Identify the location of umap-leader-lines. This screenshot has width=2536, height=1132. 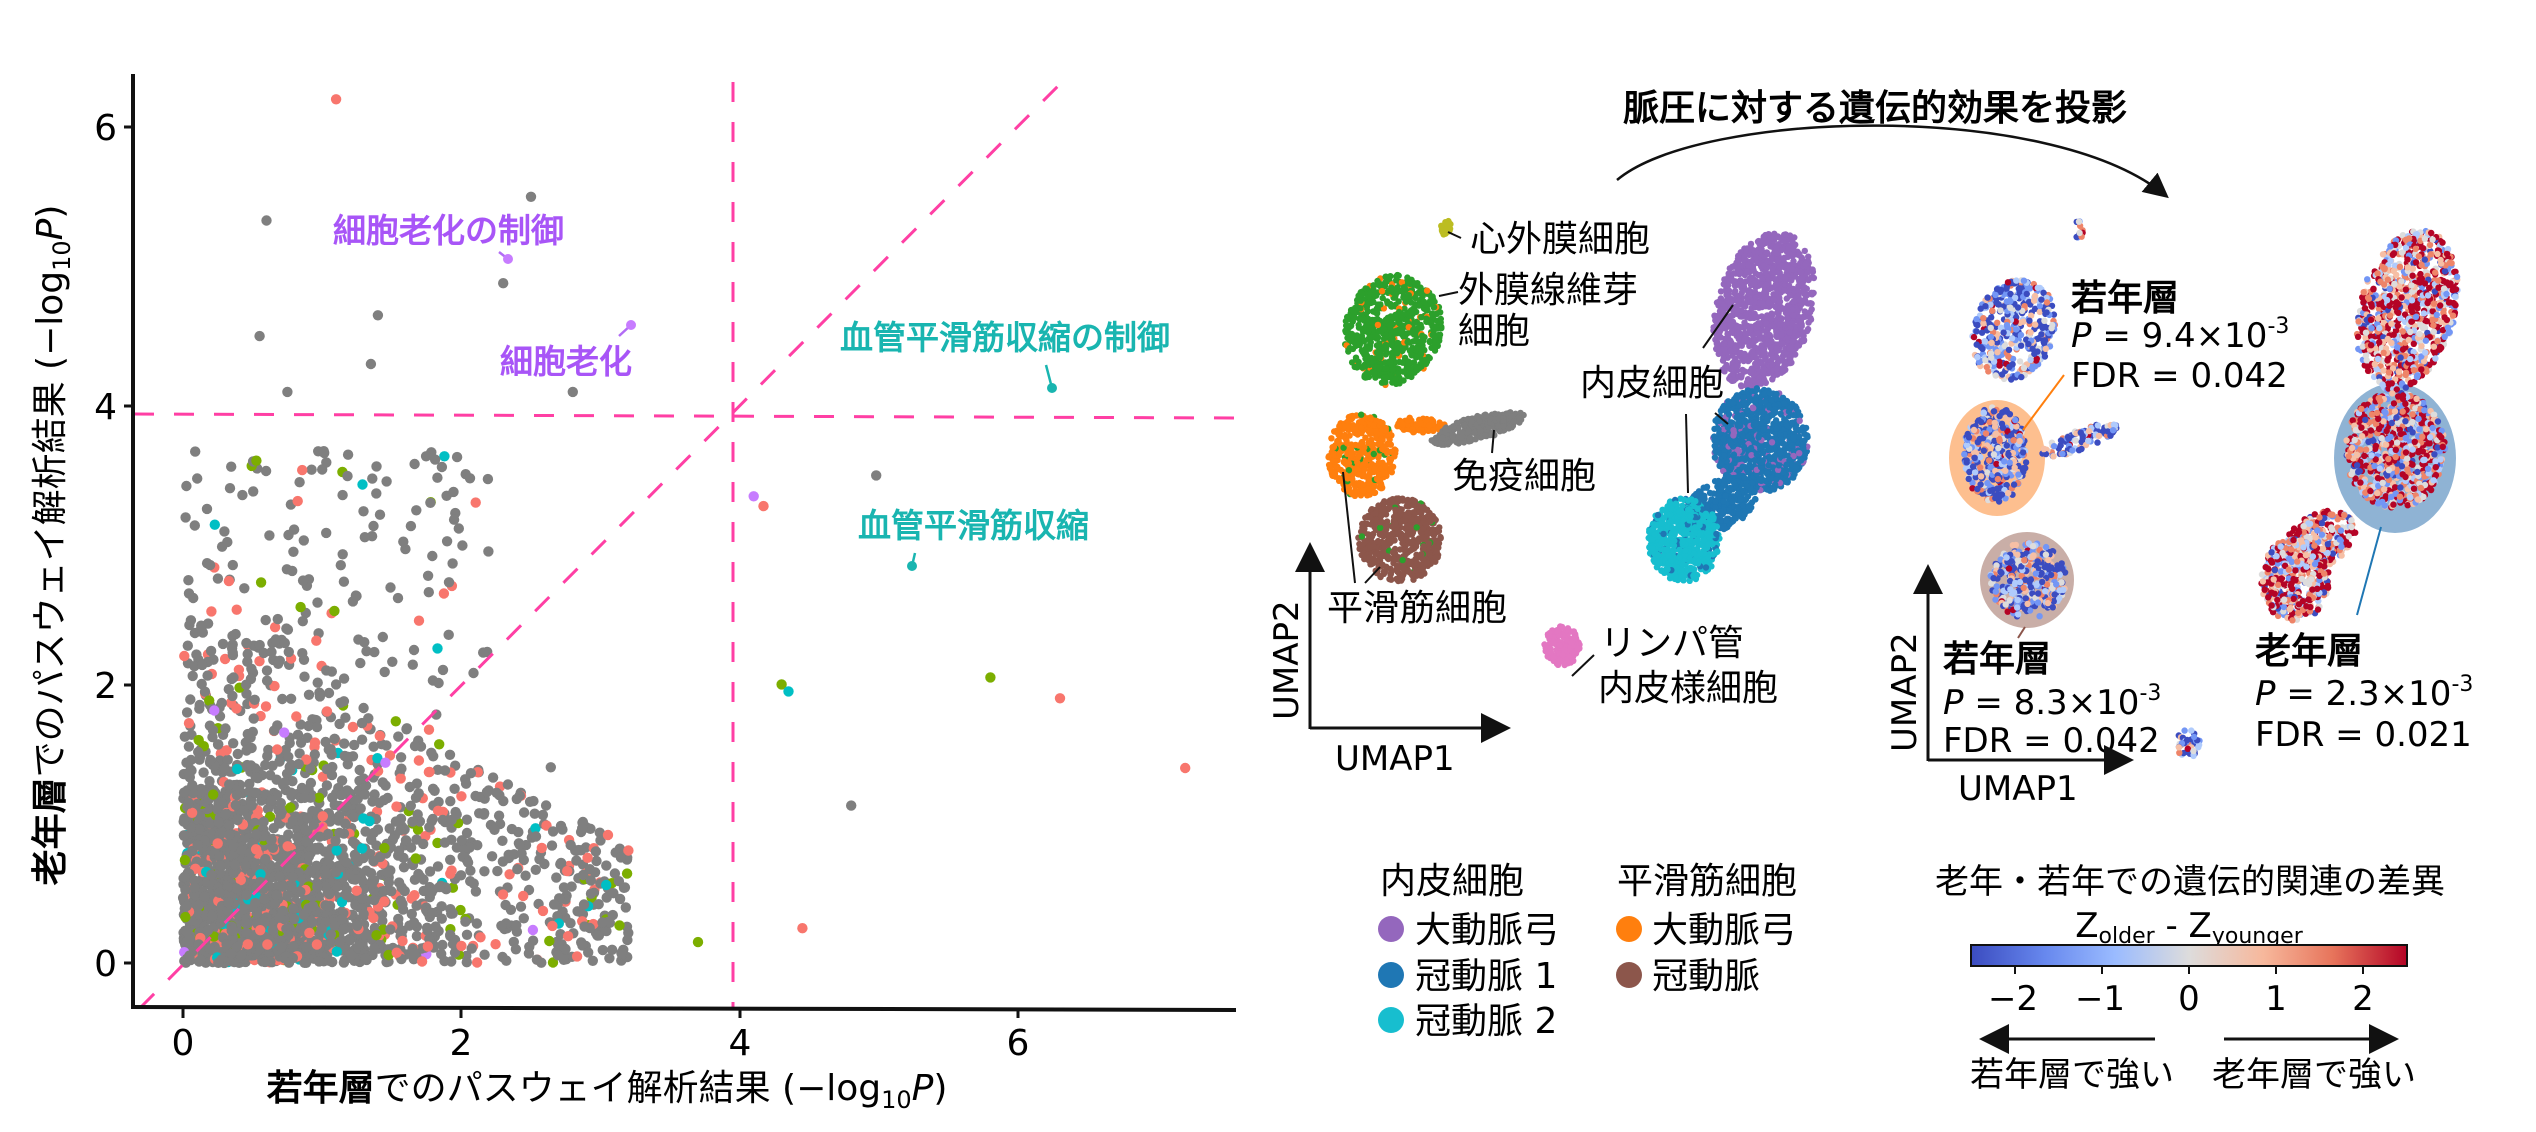
(1538, 454).